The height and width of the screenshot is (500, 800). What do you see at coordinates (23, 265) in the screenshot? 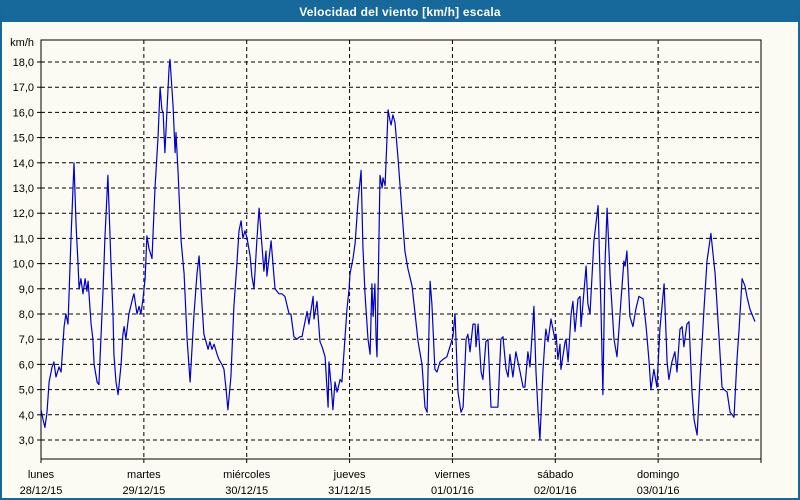
I see `y-tick-label: 10,0` at bounding box center [23, 265].